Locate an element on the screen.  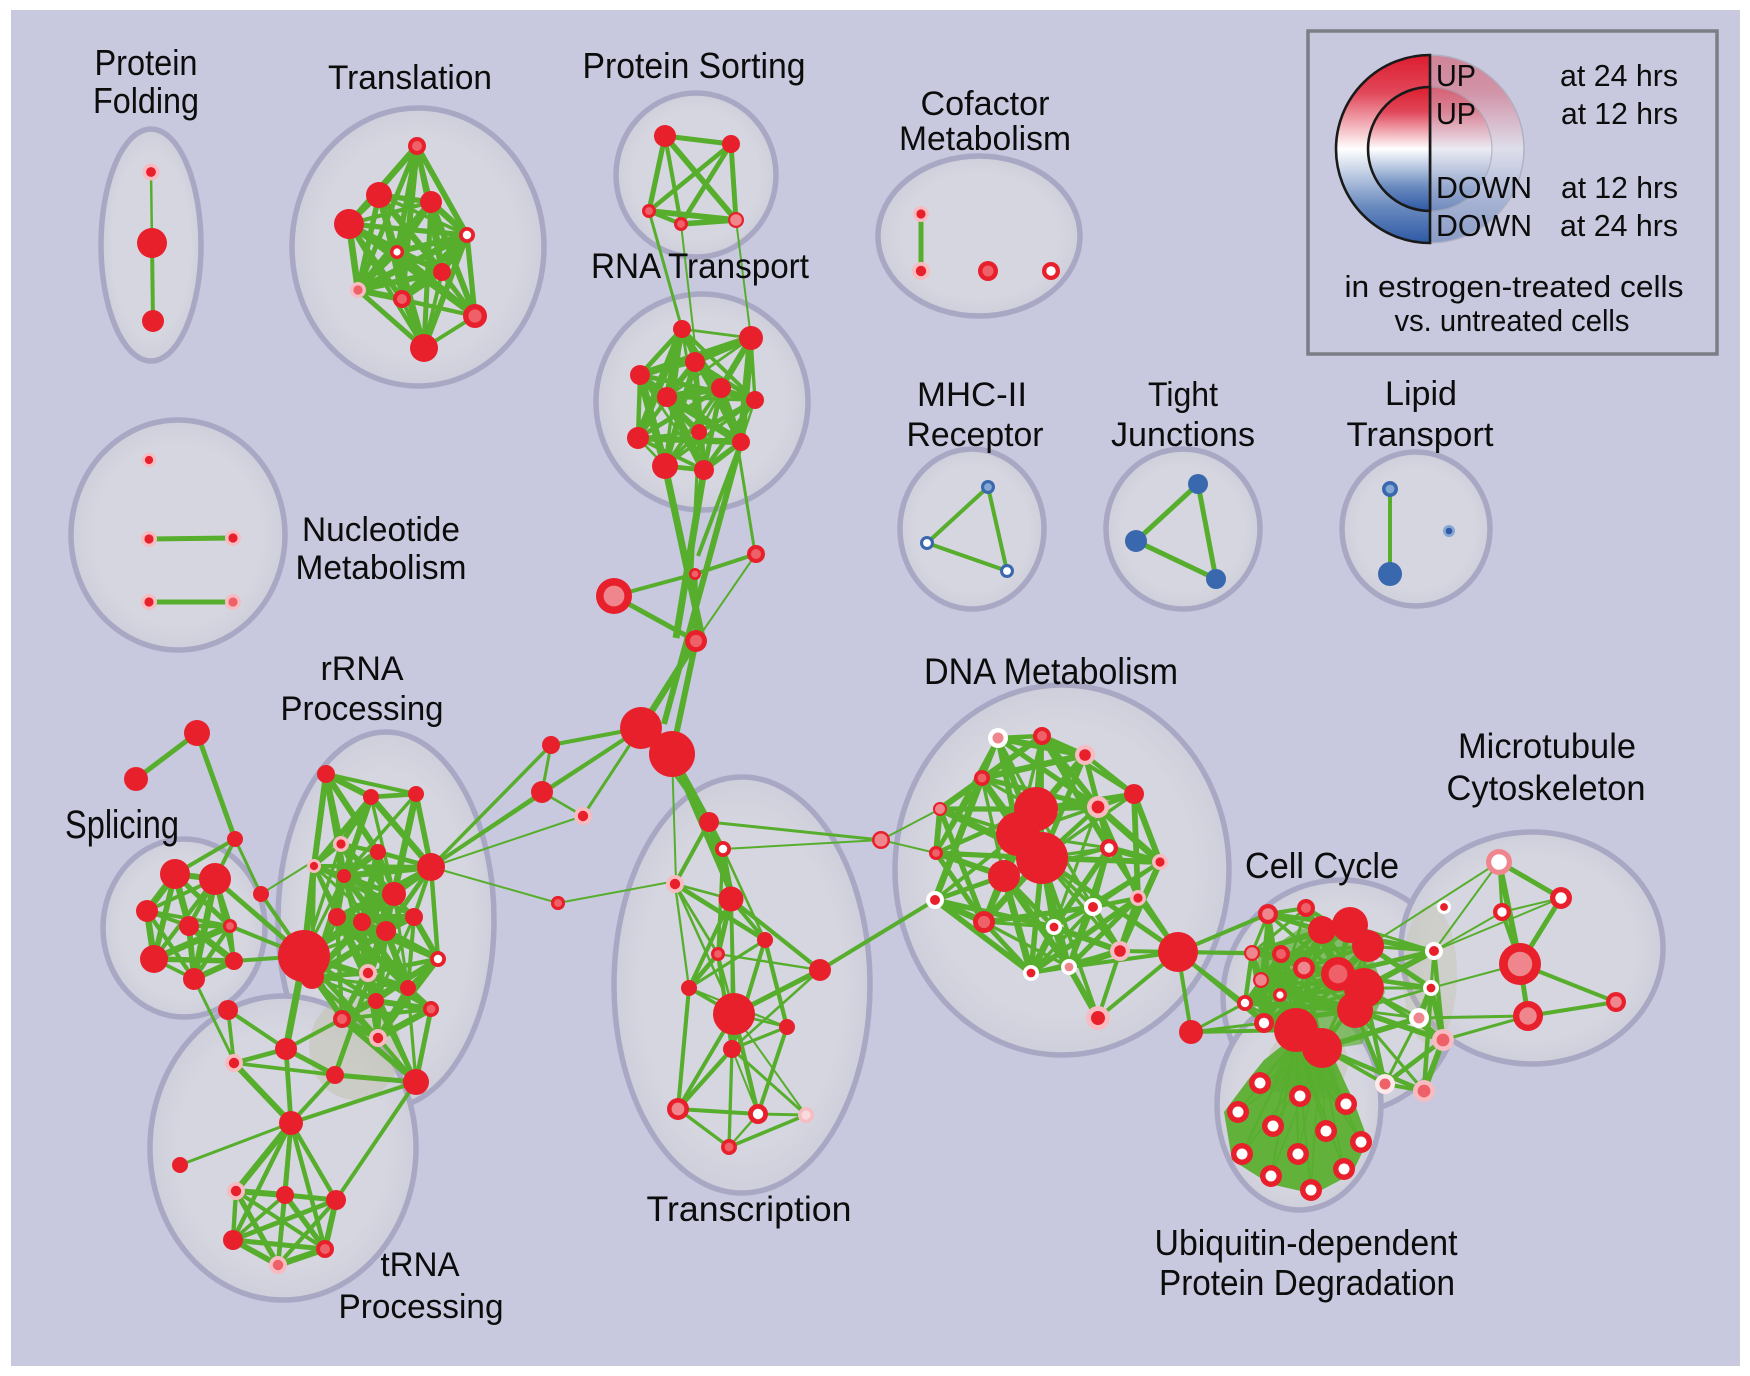
svg-text: rRNA is located at coordinates (362, 669).